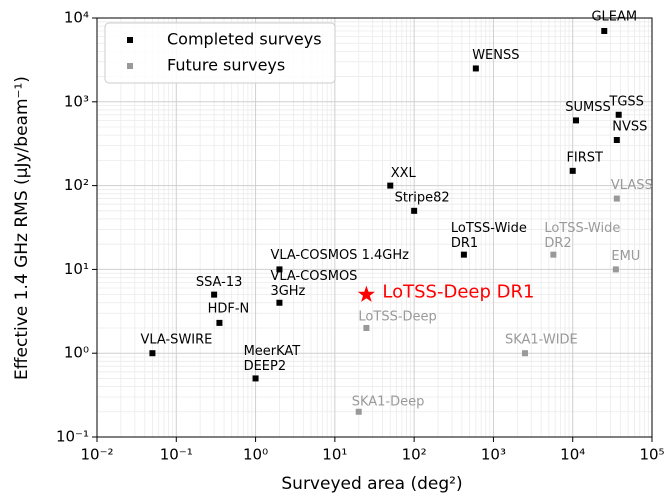 The width and height of the screenshot is (670, 499). I want to click on legend-label: Completed surveys, so click(244, 39).